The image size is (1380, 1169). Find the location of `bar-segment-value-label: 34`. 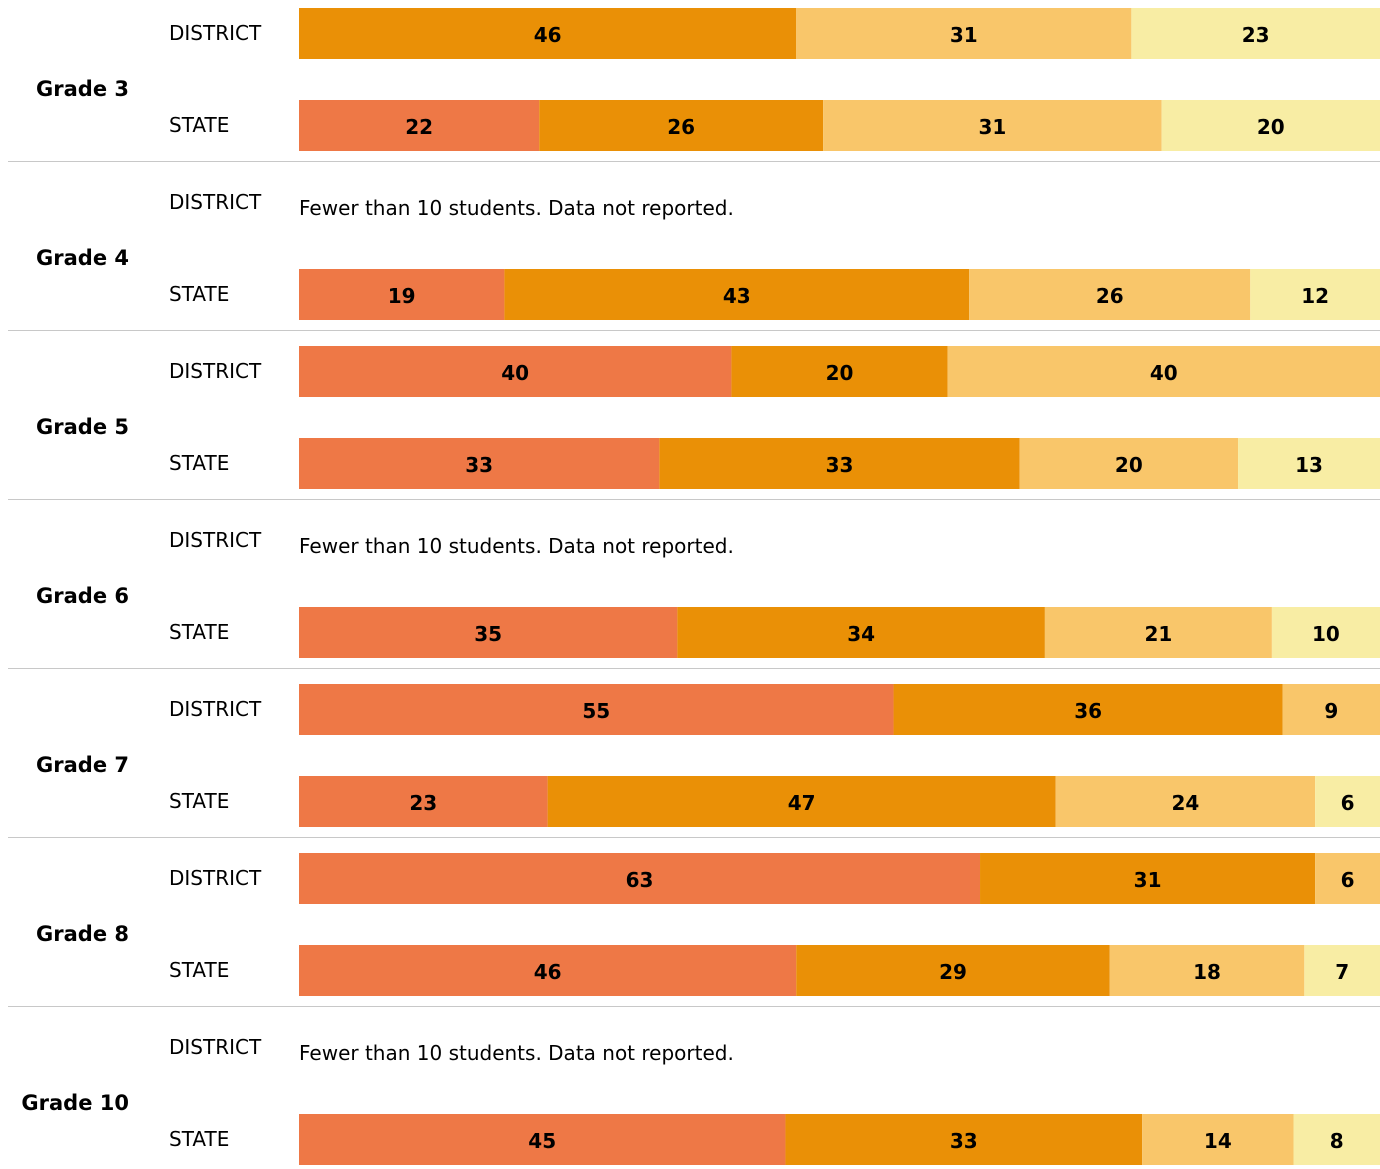

bar-segment-value-label: 34 is located at coordinates (861, 634).